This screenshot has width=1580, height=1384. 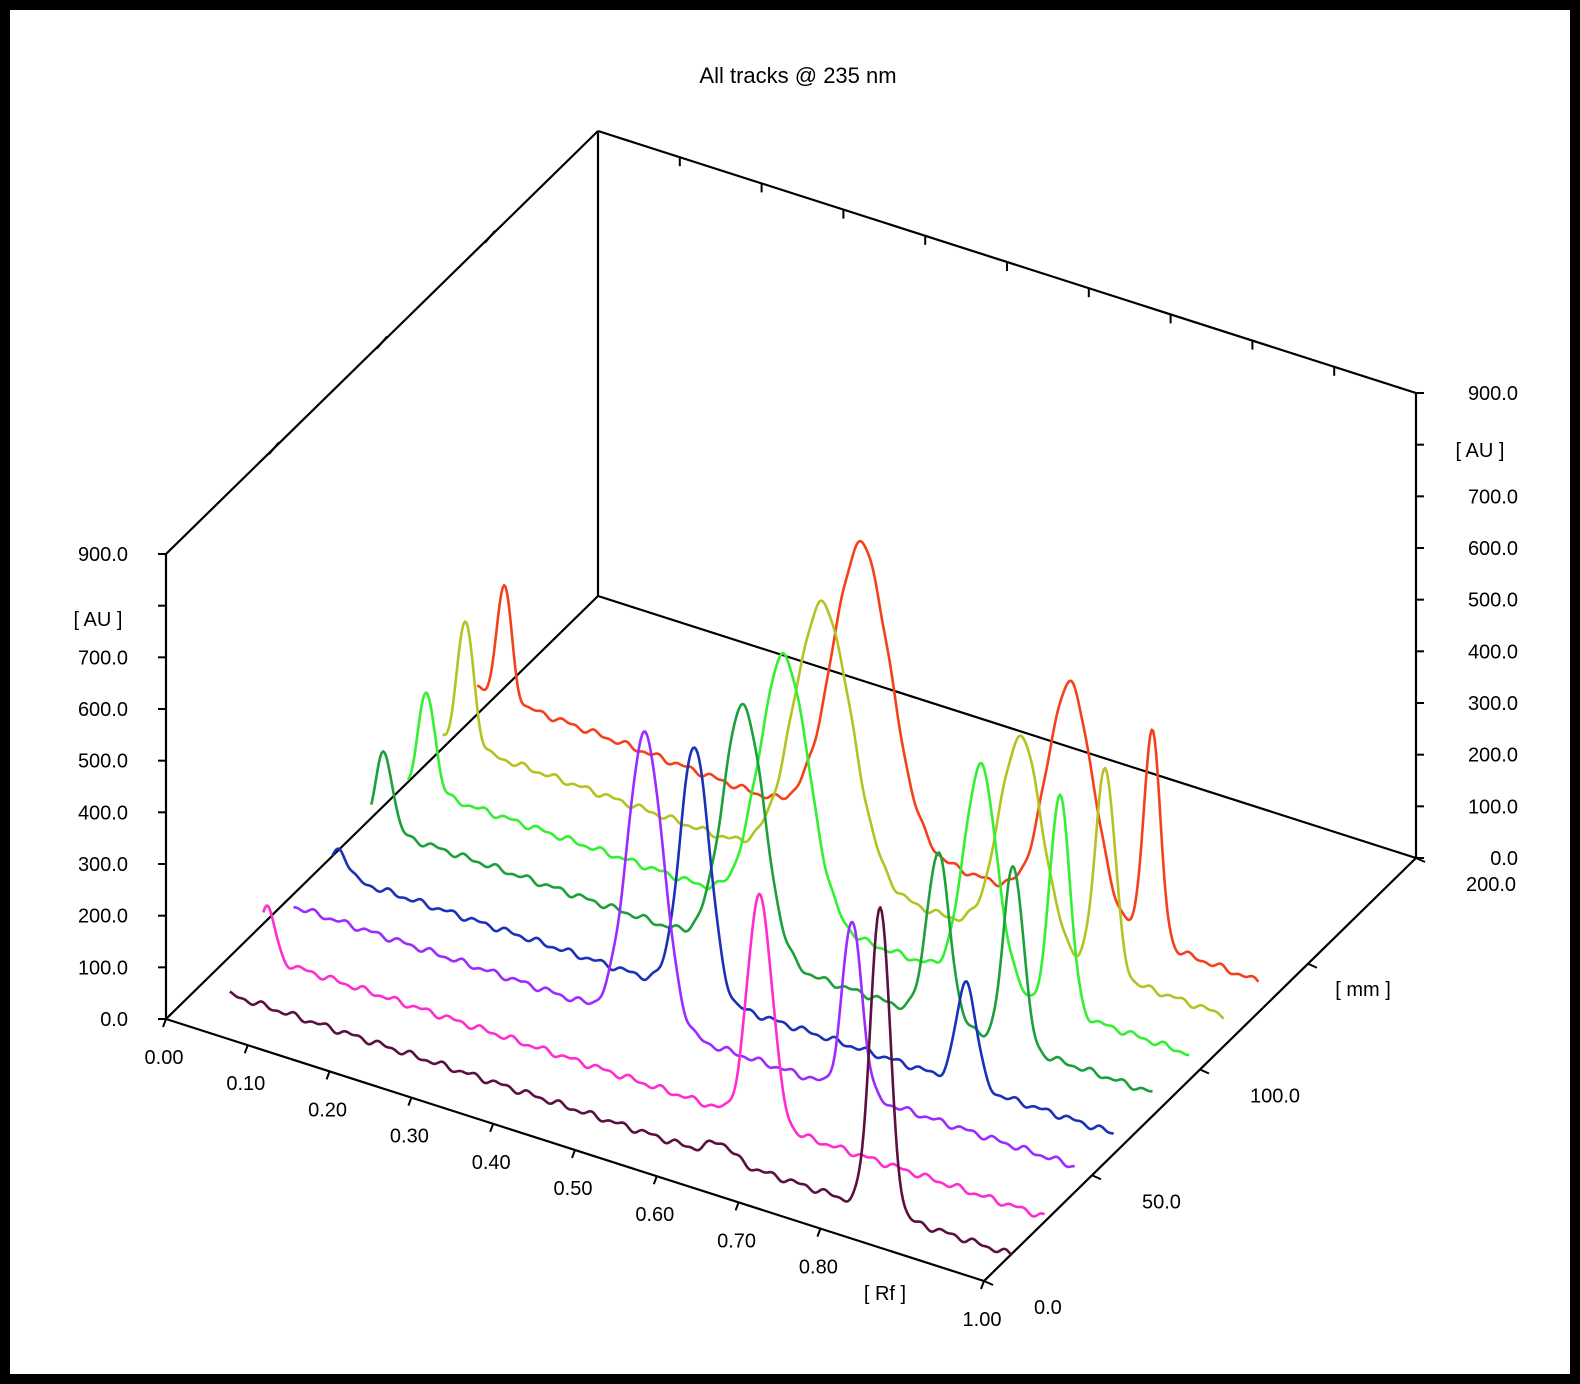 I want to click on x-tick-label: 0.50, so click(x=573, y=1189).